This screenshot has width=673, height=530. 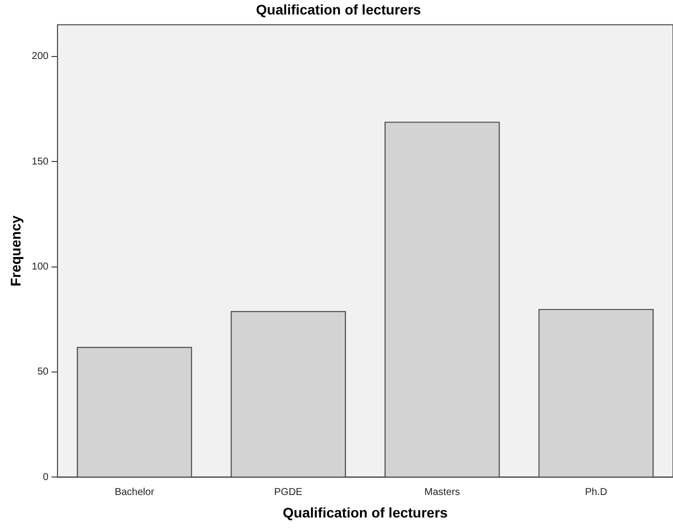 What do you see at coordinates (40, 56) in the screenshot?
I see `y-tick-label: 200` at bounding box center [40, 56].